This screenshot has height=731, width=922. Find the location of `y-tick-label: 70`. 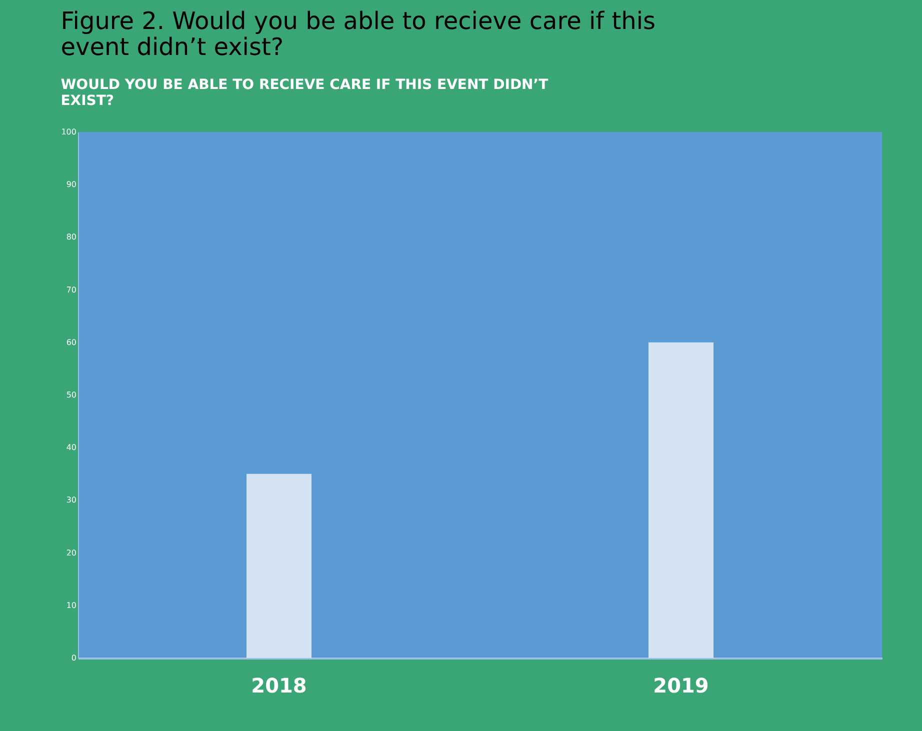

y-tick-label: 70 is located at coordinates (71, 289).